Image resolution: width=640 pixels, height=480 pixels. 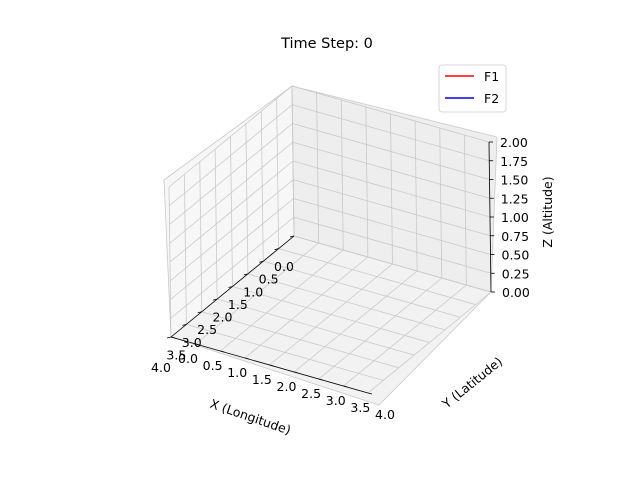 What do you see at coordinates (472, 88) in the screenshot?
I see `legend: F1 F2` at bounding box center [472, 88].